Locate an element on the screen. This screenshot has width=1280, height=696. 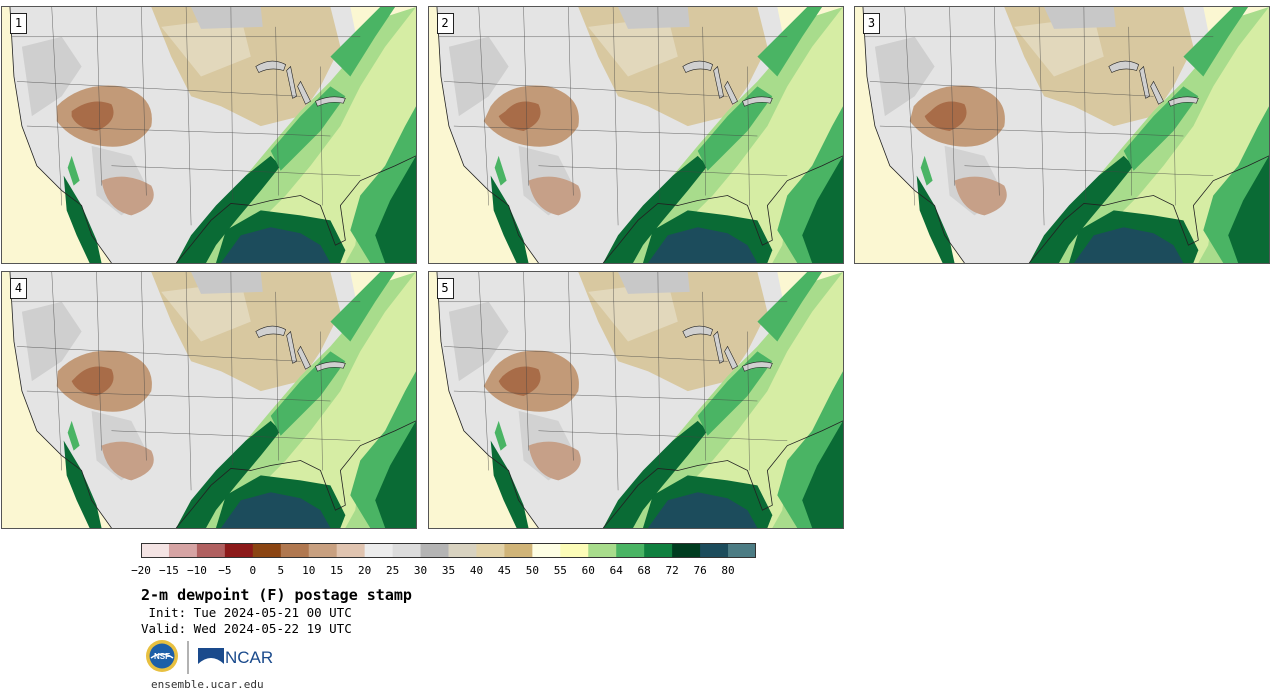
colorbar-svg is located at coordinates (449, 550).